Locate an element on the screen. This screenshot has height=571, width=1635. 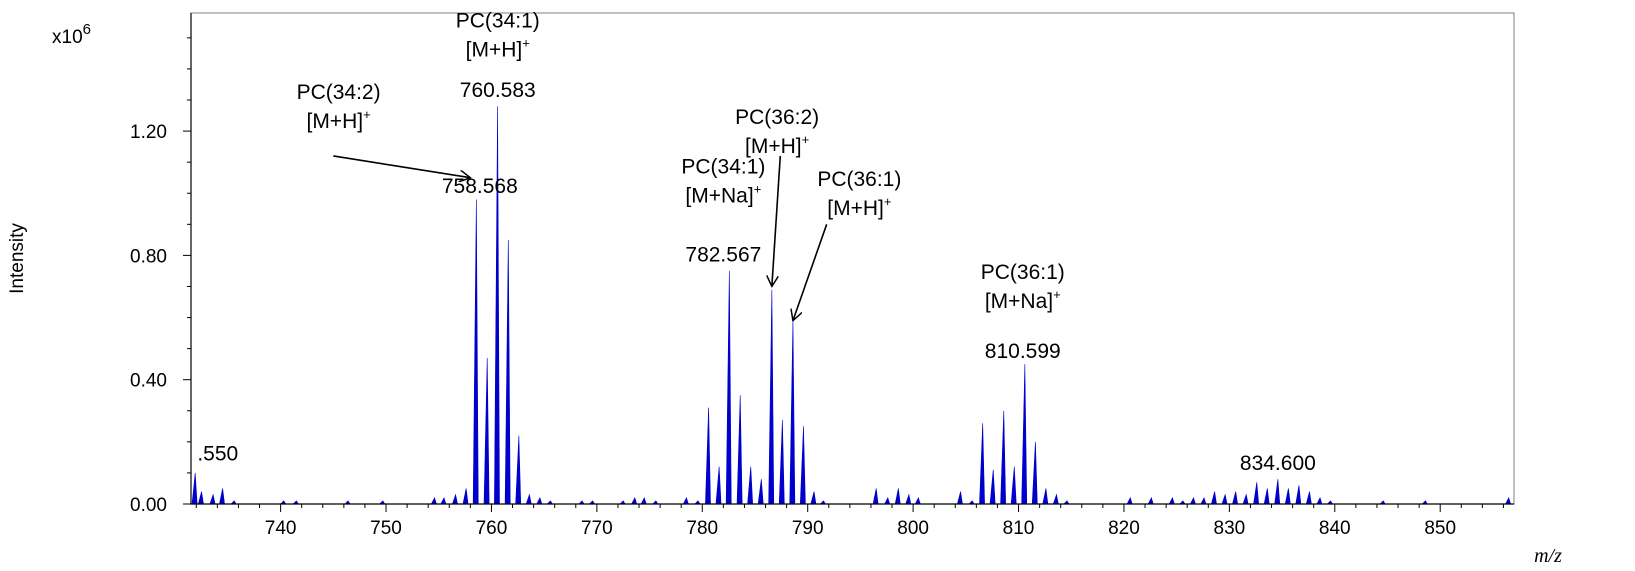
peak-annotation-text: .550 is located at coordinates (217, 453).